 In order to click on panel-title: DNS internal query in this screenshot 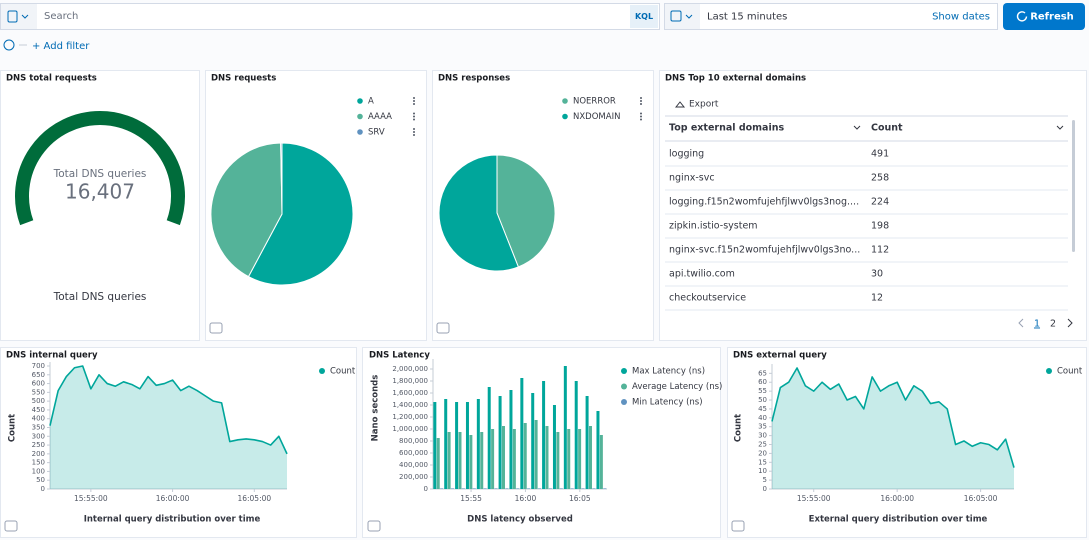, I will do `click(52, 356)`.